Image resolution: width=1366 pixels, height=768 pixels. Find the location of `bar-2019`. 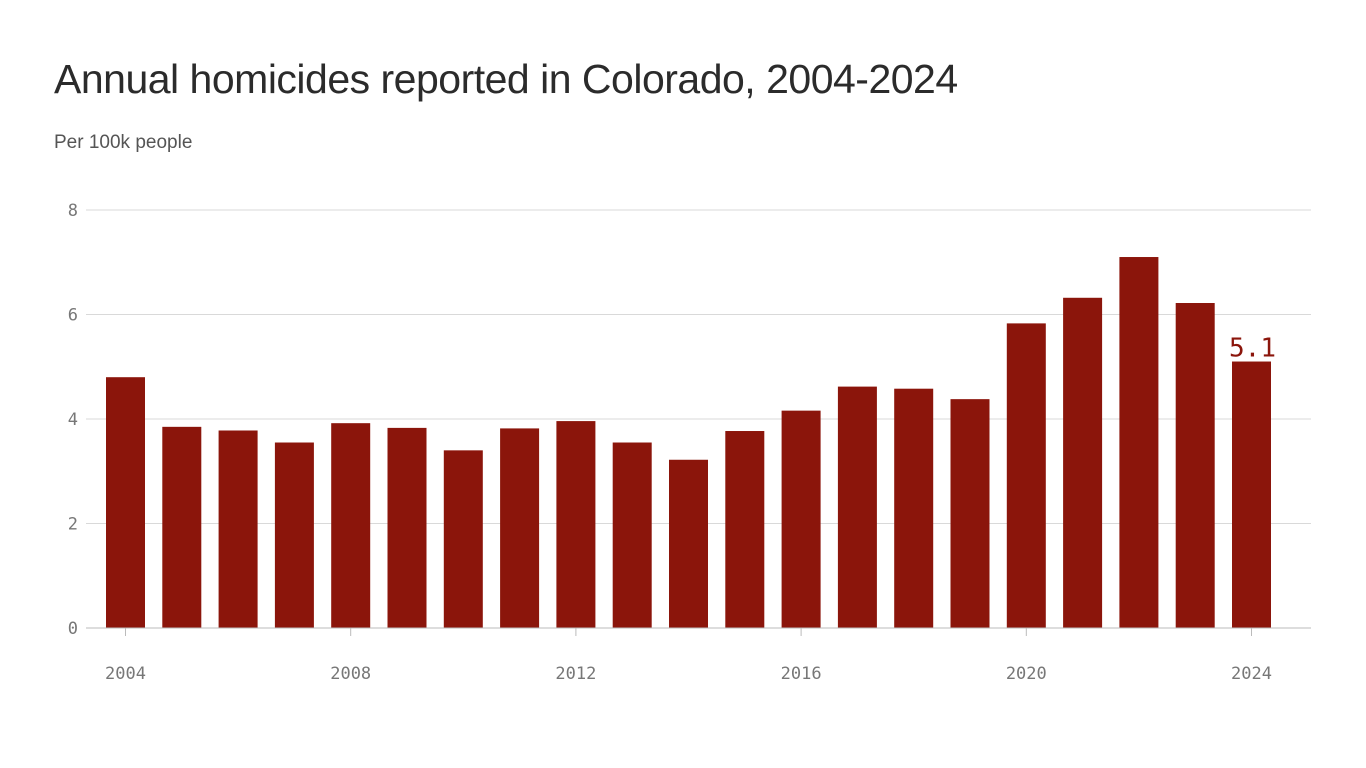

bar-2019 is located at coordinates (970, 513).